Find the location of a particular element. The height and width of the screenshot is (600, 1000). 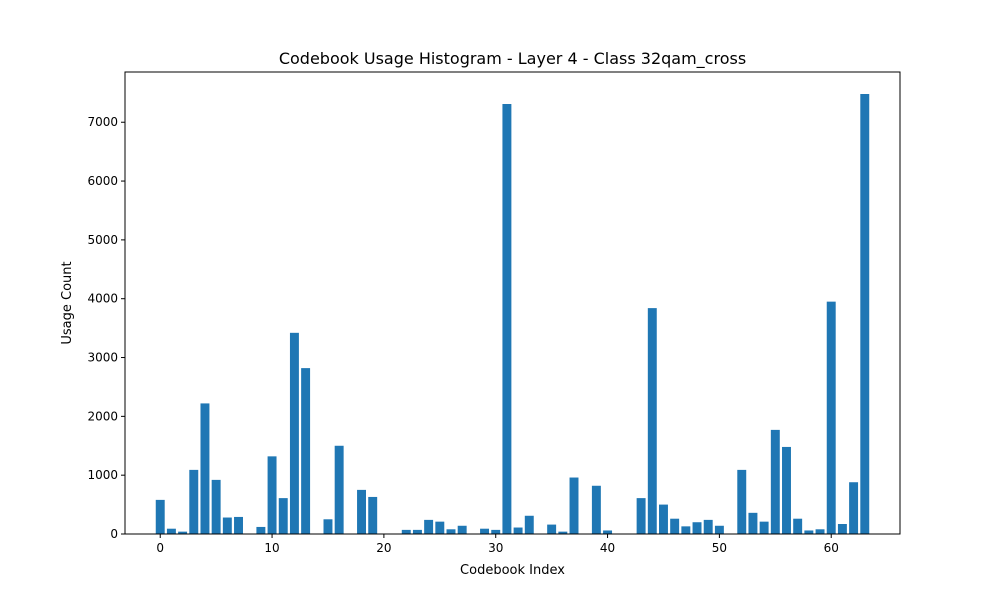

x-tick-label: 30 is located at coordinates (495, 548).